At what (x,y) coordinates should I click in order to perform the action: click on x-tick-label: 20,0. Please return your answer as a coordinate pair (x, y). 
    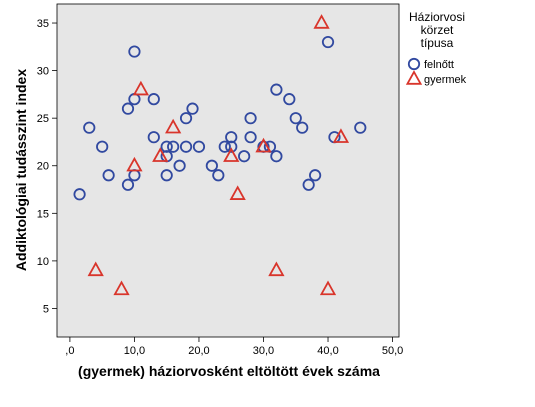
    Looking at the image, I should click on (198, 351).